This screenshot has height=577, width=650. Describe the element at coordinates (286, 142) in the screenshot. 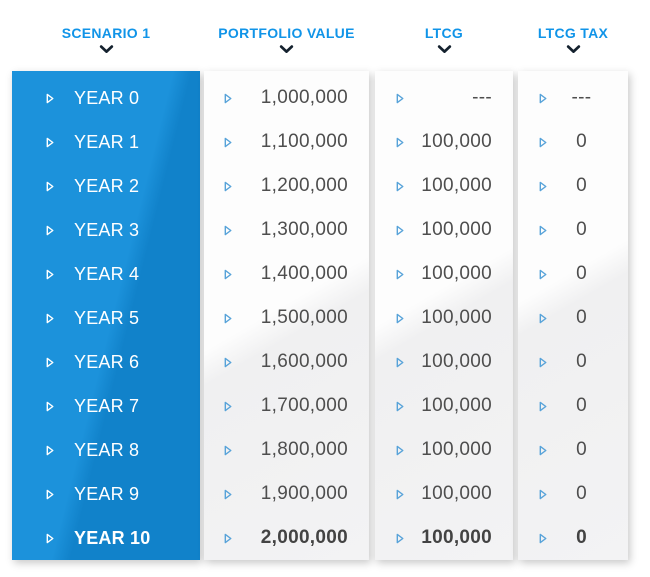

I see `table-row: 1,100,000` at that location.